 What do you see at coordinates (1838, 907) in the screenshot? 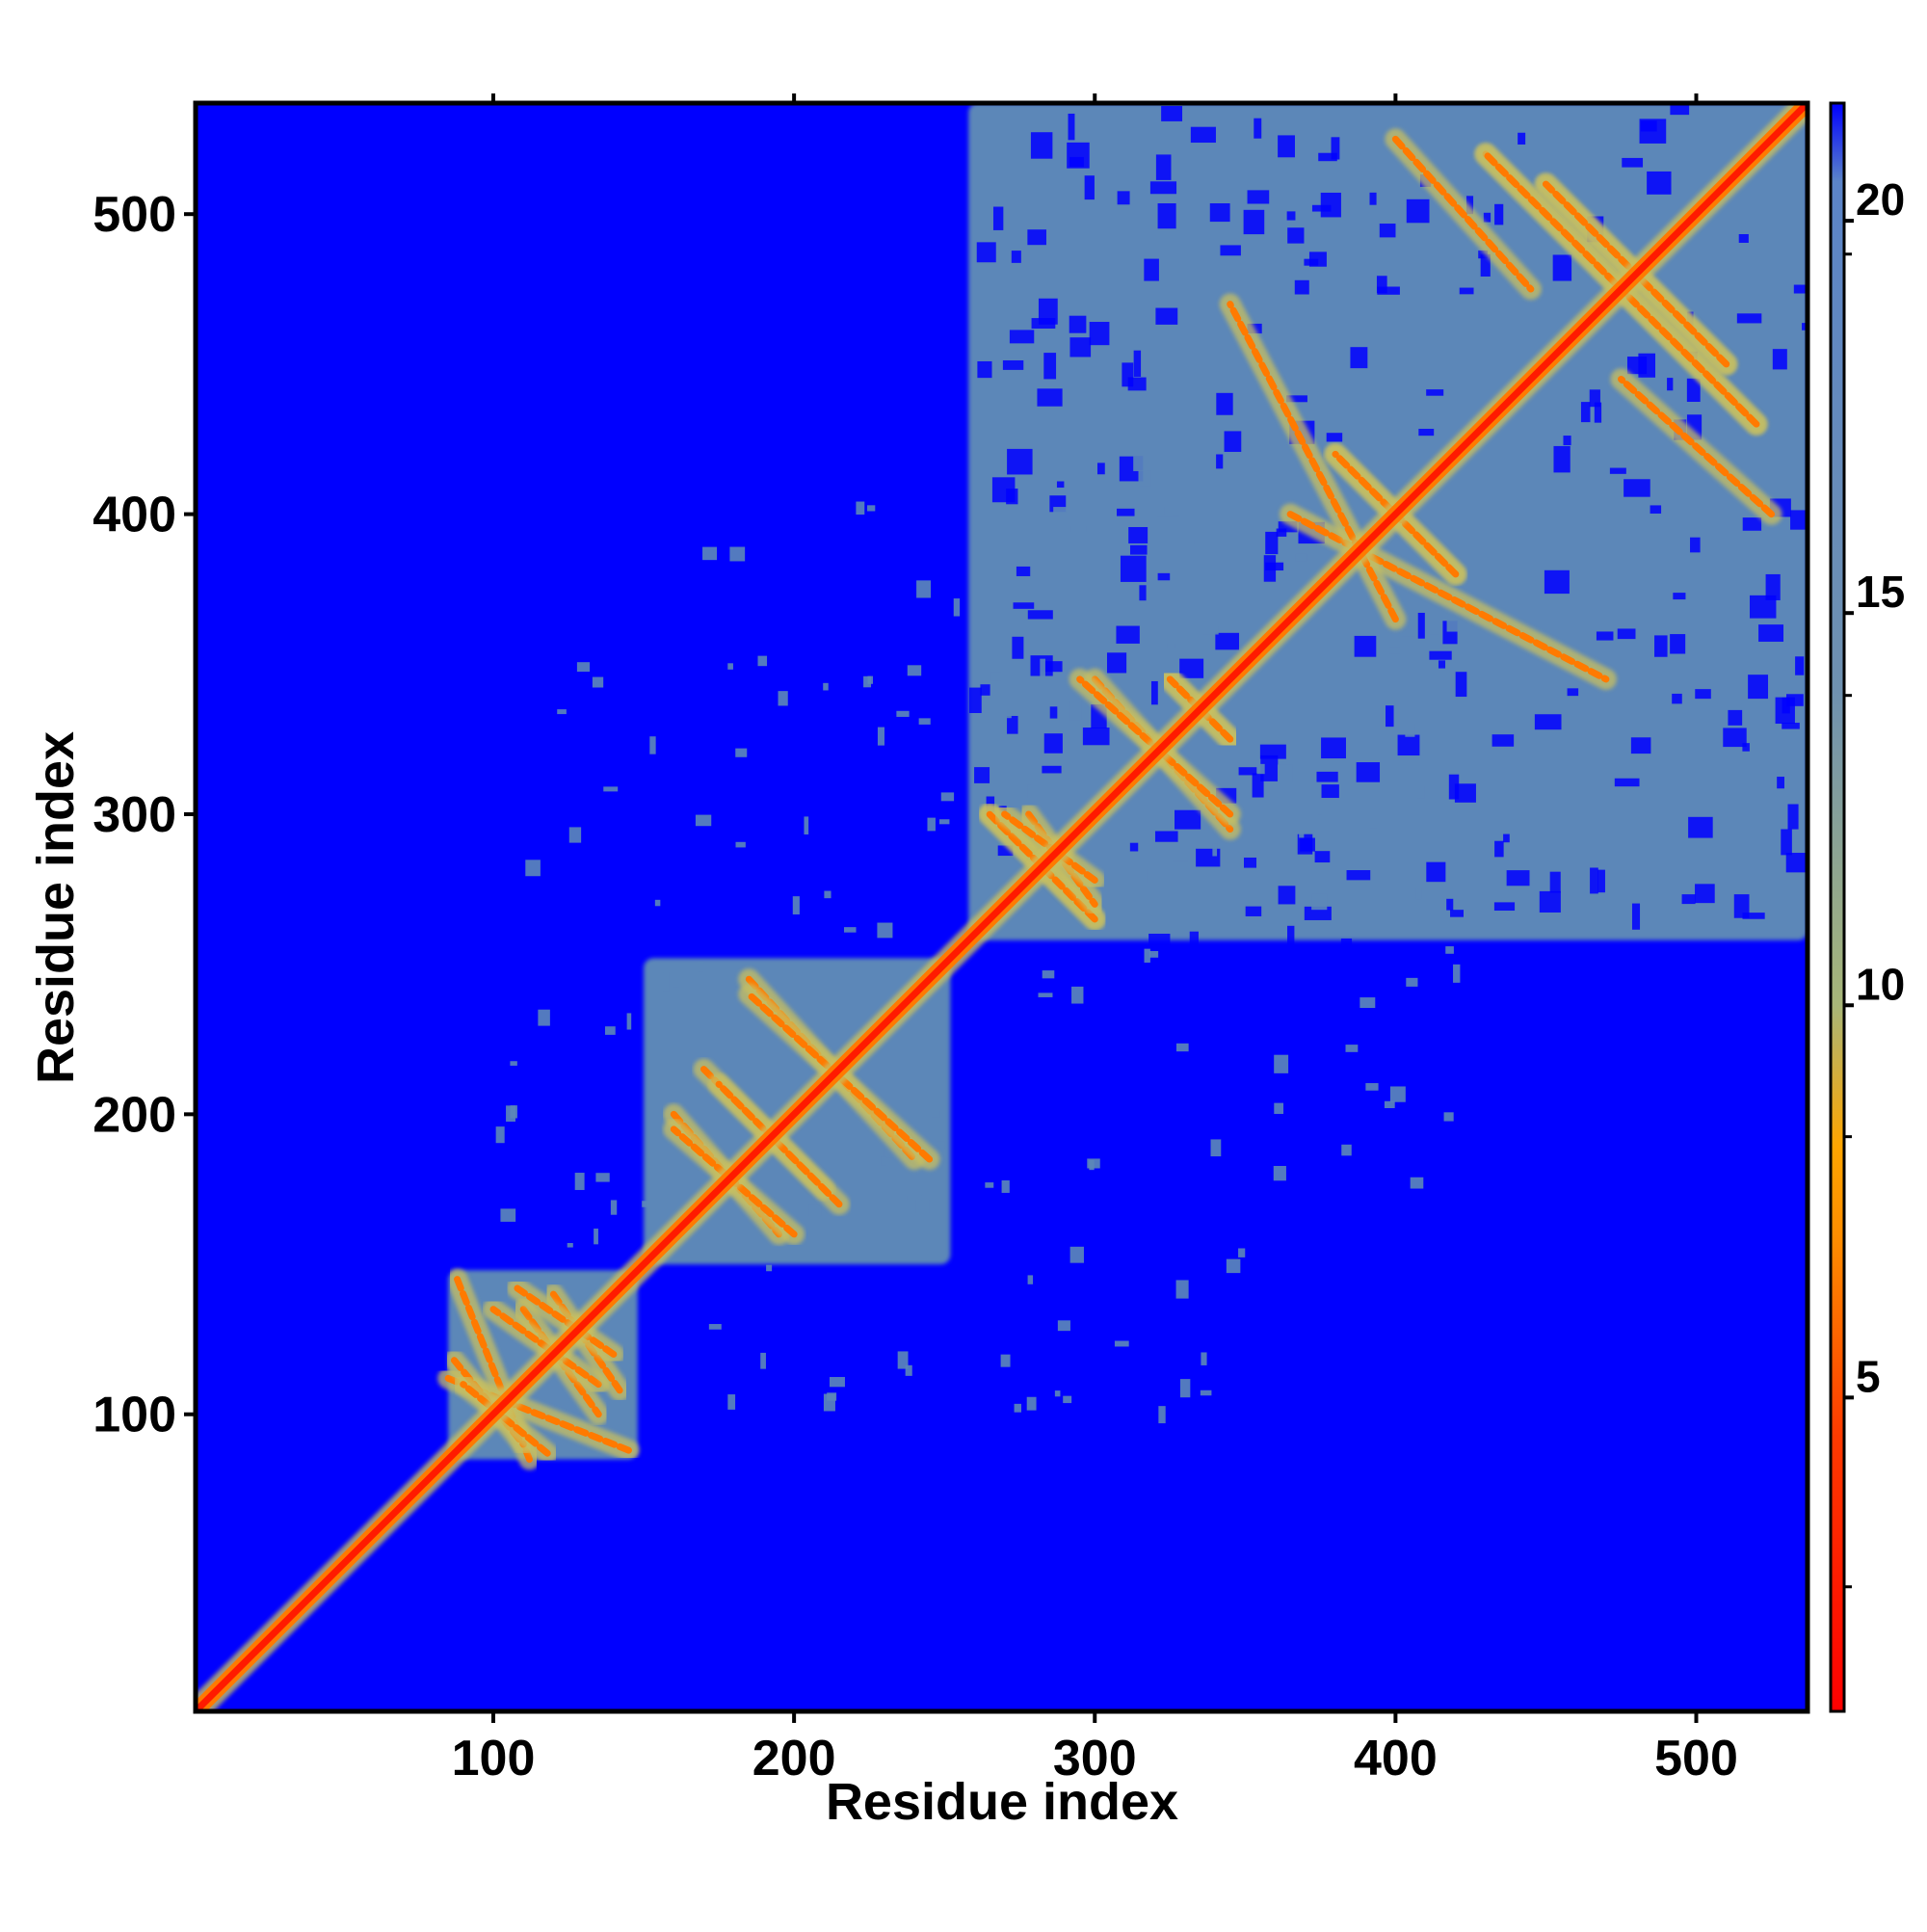
I see `colorbar-scale` at bounding box center [1838, 907].